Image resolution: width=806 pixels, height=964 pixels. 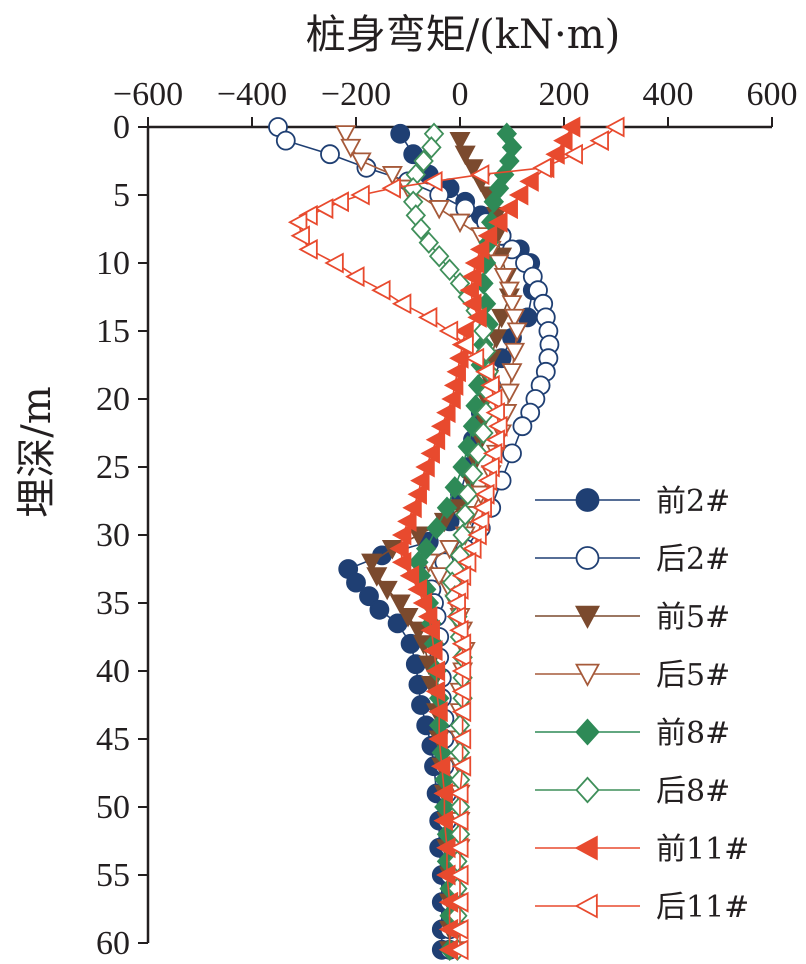 I want to click on x-axis-title: 桩身弯矩/(kN·m), so click(x=463, y=35).